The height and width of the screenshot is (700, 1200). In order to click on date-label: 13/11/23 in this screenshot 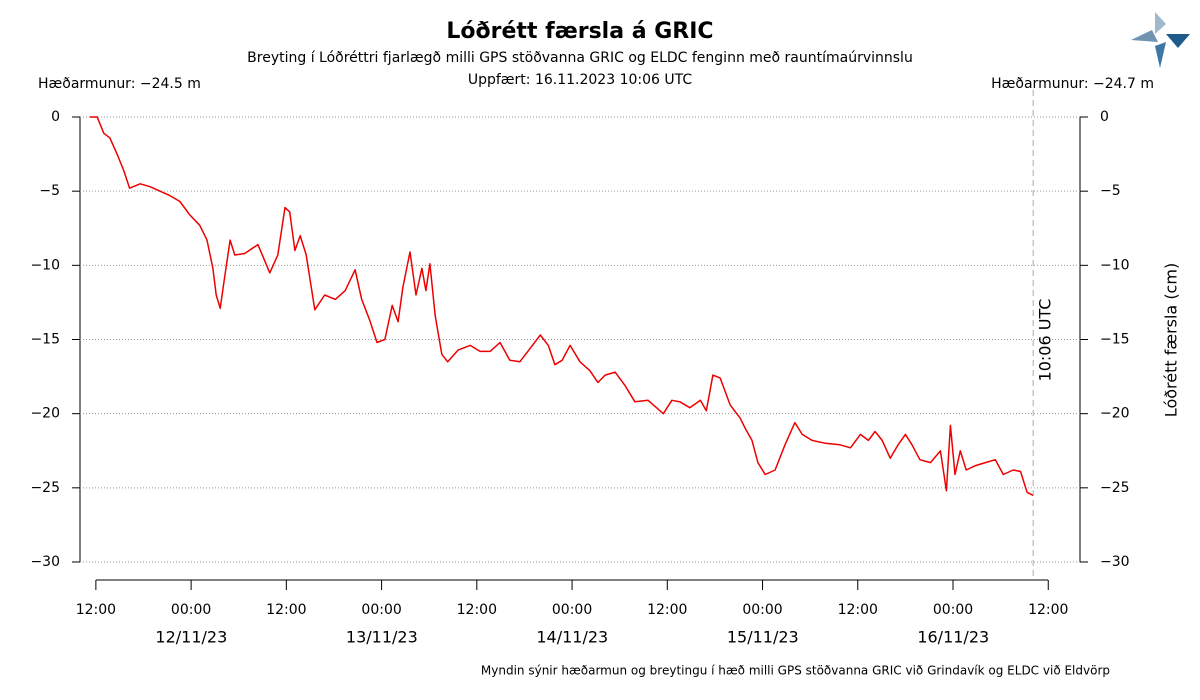, I will do `click(382, 637)`.